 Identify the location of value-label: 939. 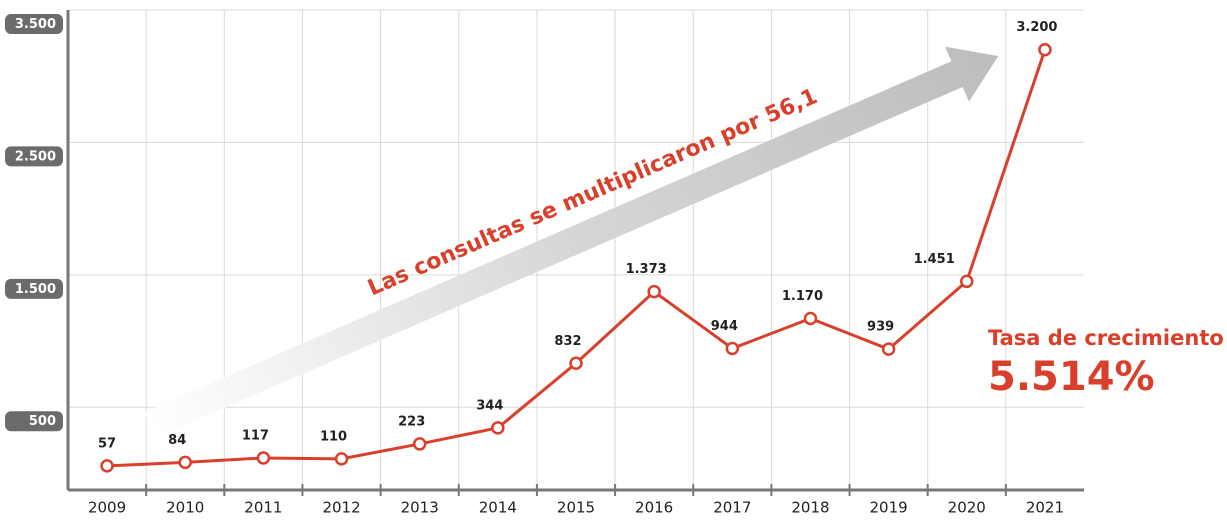
(880, 327).